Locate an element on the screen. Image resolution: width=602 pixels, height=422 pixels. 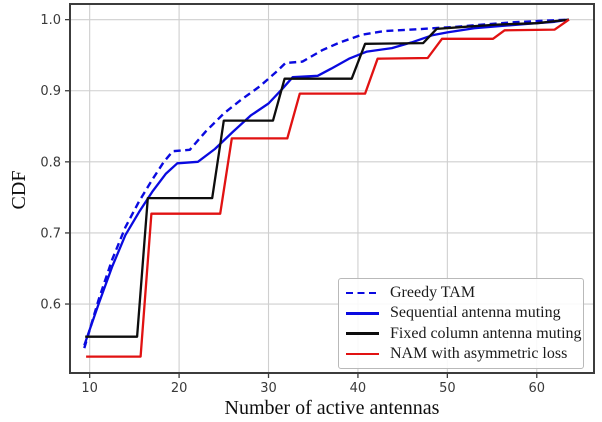
x-tick-label: 30 is located at coordinates (268, 388).